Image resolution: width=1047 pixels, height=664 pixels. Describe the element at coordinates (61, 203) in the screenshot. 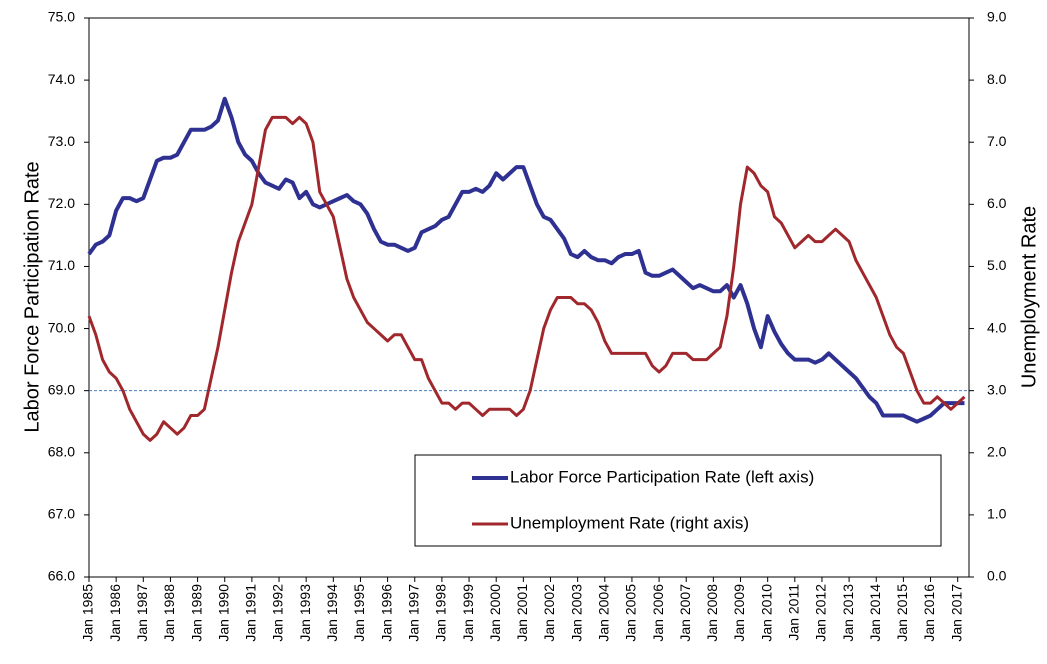

I see `y-tick-label: 72.0` at that location.